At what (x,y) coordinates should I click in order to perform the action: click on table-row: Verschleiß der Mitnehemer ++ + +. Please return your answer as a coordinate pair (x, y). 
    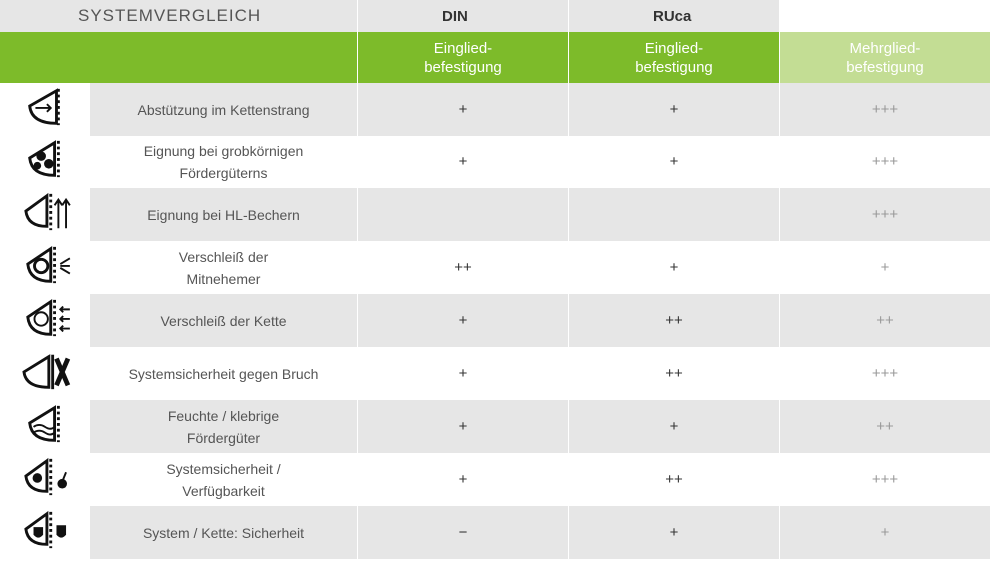
    Looking at the image, I should click on (495, 267).